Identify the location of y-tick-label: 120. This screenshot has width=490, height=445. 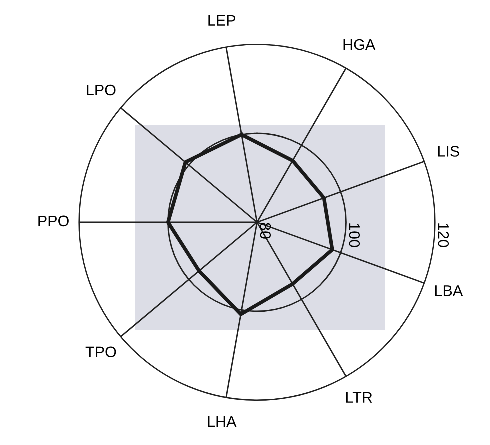
(444, 236).